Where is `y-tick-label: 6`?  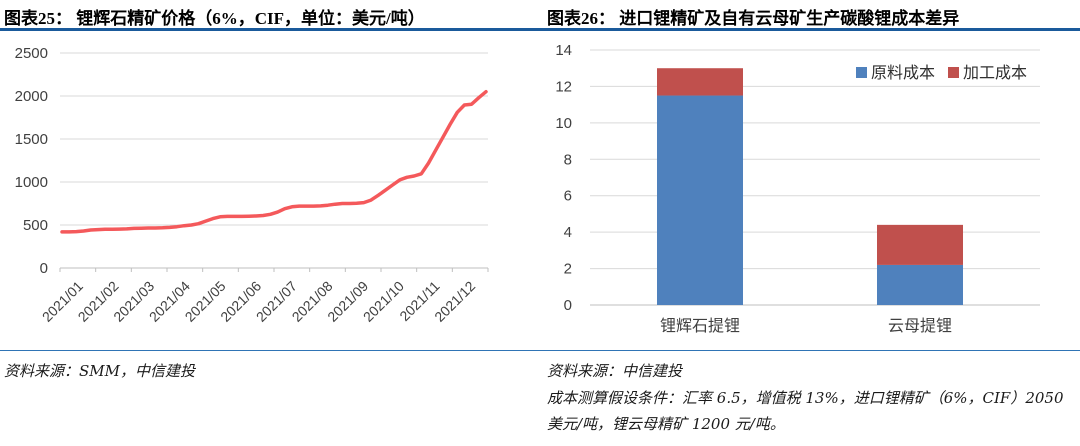
y-tick-label: 6 is located at coordinates (568, 196).